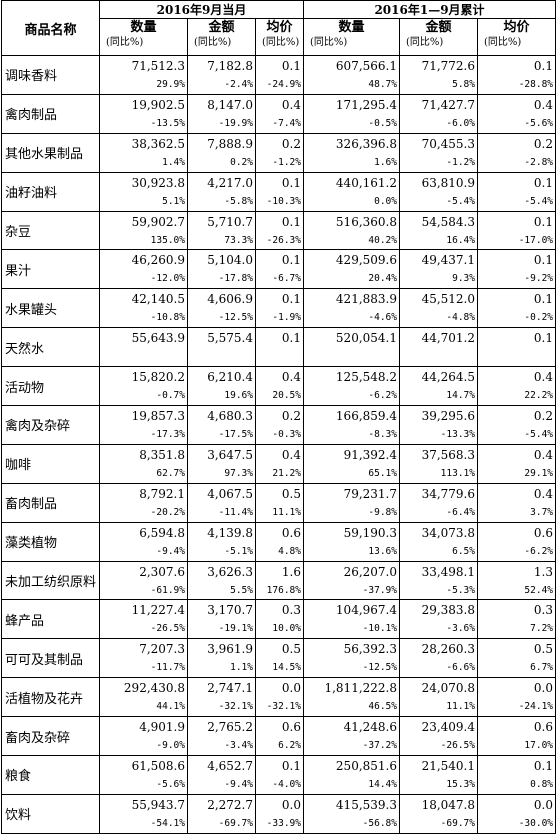 This screenshot has width=556, height=834. Describe the element at coordinates (230, 454) in the screenshot. I see `month-amount-value: 3,647.5` at that location.